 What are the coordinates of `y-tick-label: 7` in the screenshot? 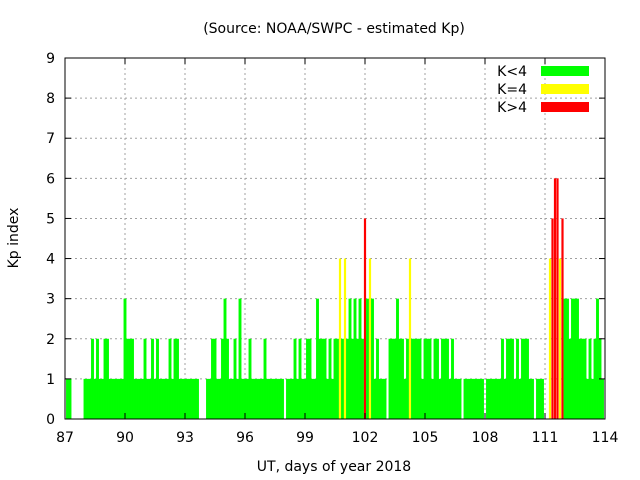 It's located at (50, 139).